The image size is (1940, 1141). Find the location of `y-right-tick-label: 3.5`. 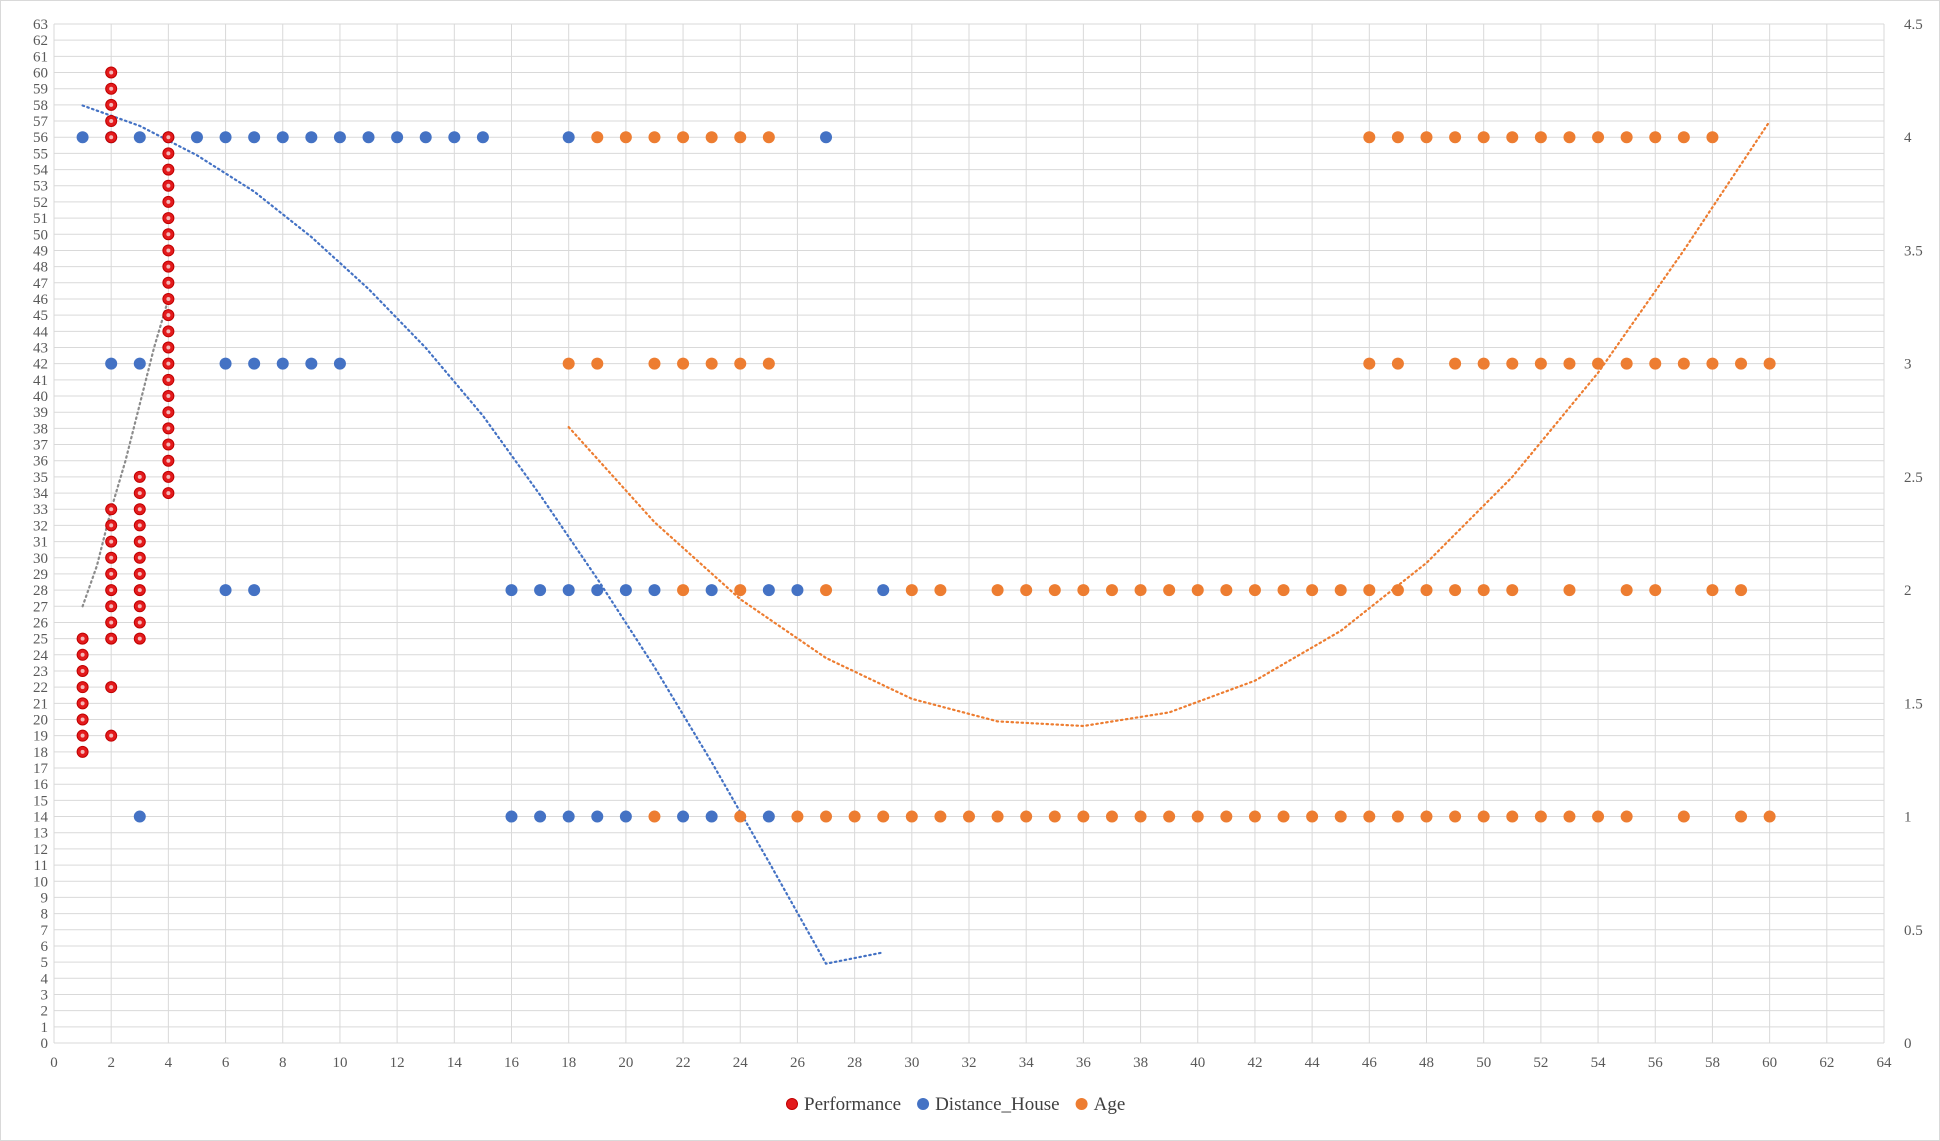

y-right-tick-label: 3.5 is located at coordinates (1913, 251).